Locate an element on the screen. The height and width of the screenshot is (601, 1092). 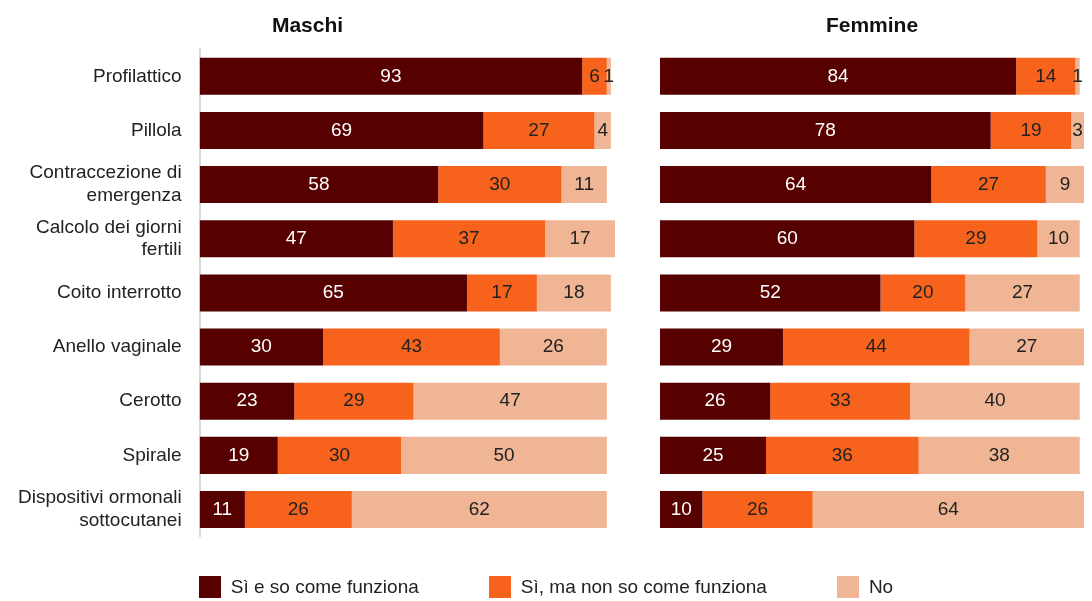
data-label: 4 is located at coordinates (603, 129).